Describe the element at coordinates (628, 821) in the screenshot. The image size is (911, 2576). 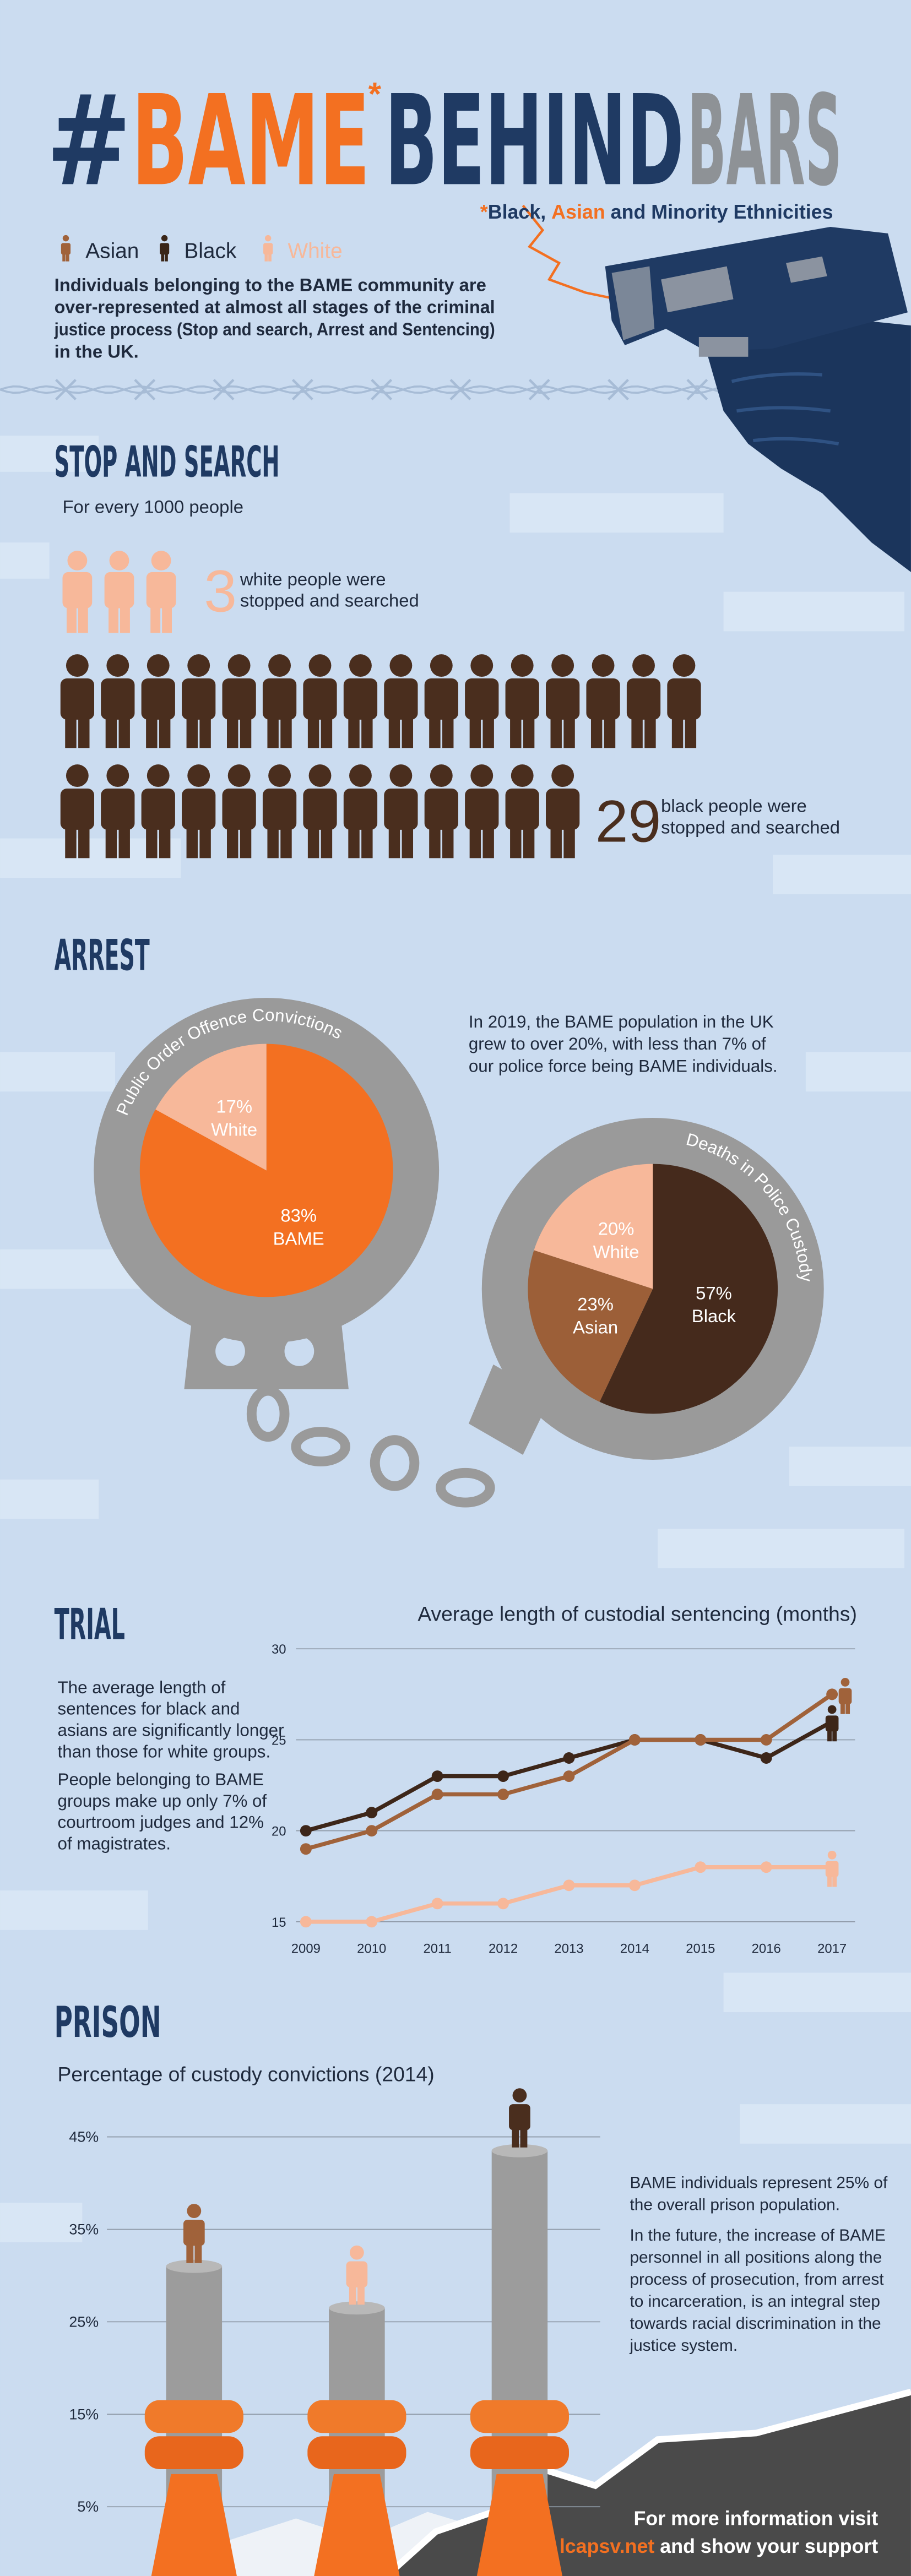
I see `black-count: 29` at that location.